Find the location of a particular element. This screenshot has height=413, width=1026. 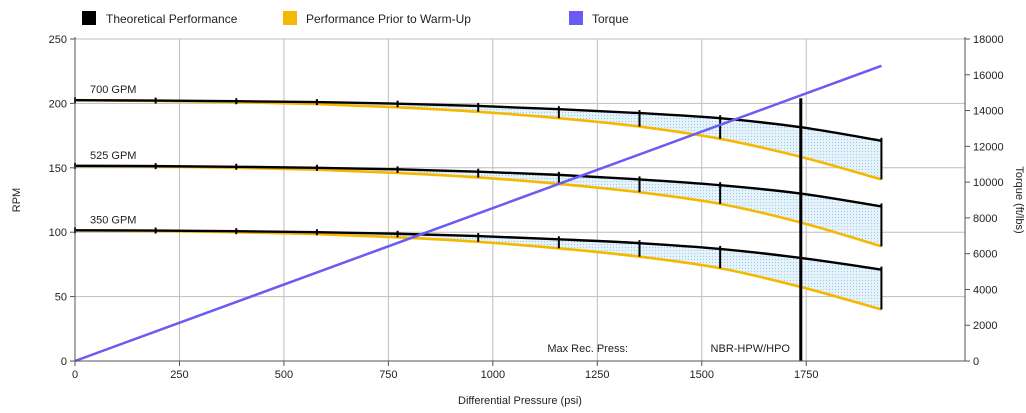

legend-swatch-theoretical is located at coordinates (89, 18).